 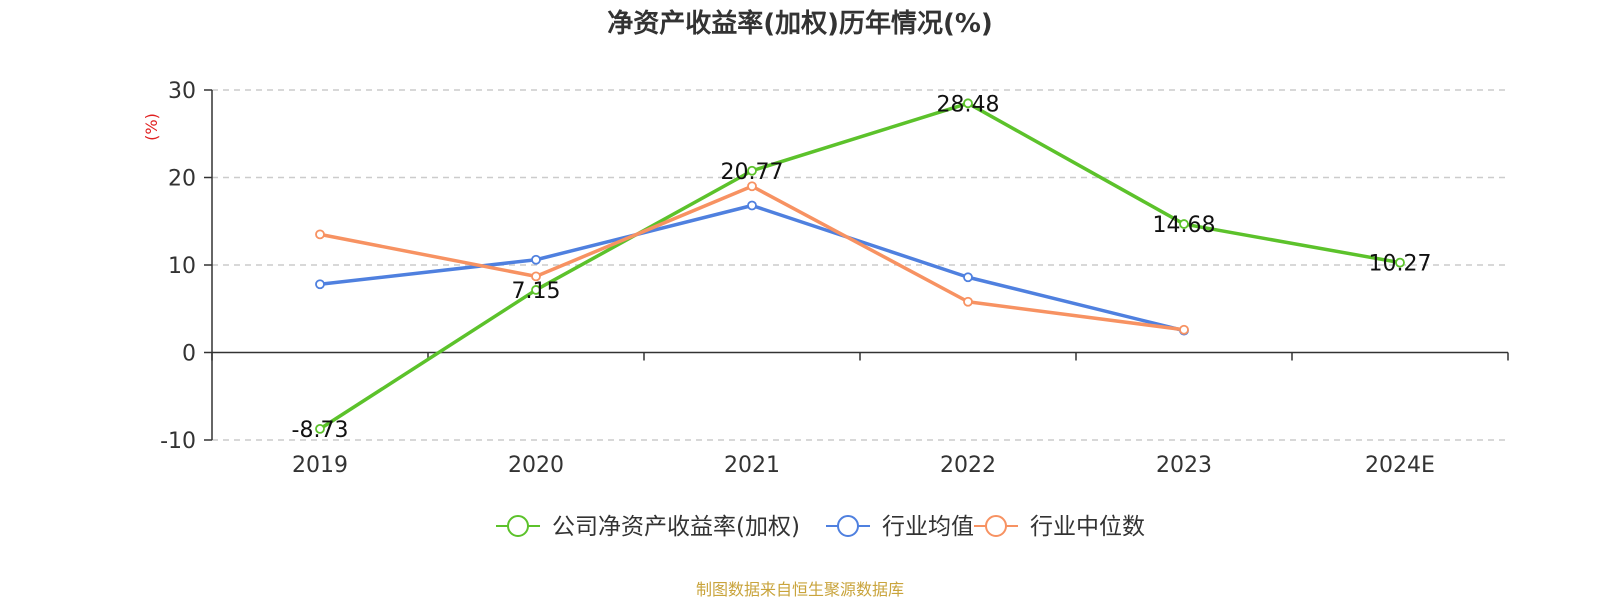 What do you see at coordinates (820, 527) in the screenshot?
I see `legend: 公司净资产收益率(加权) 行业均值 行业中位数` at bounding box center [820, 527].